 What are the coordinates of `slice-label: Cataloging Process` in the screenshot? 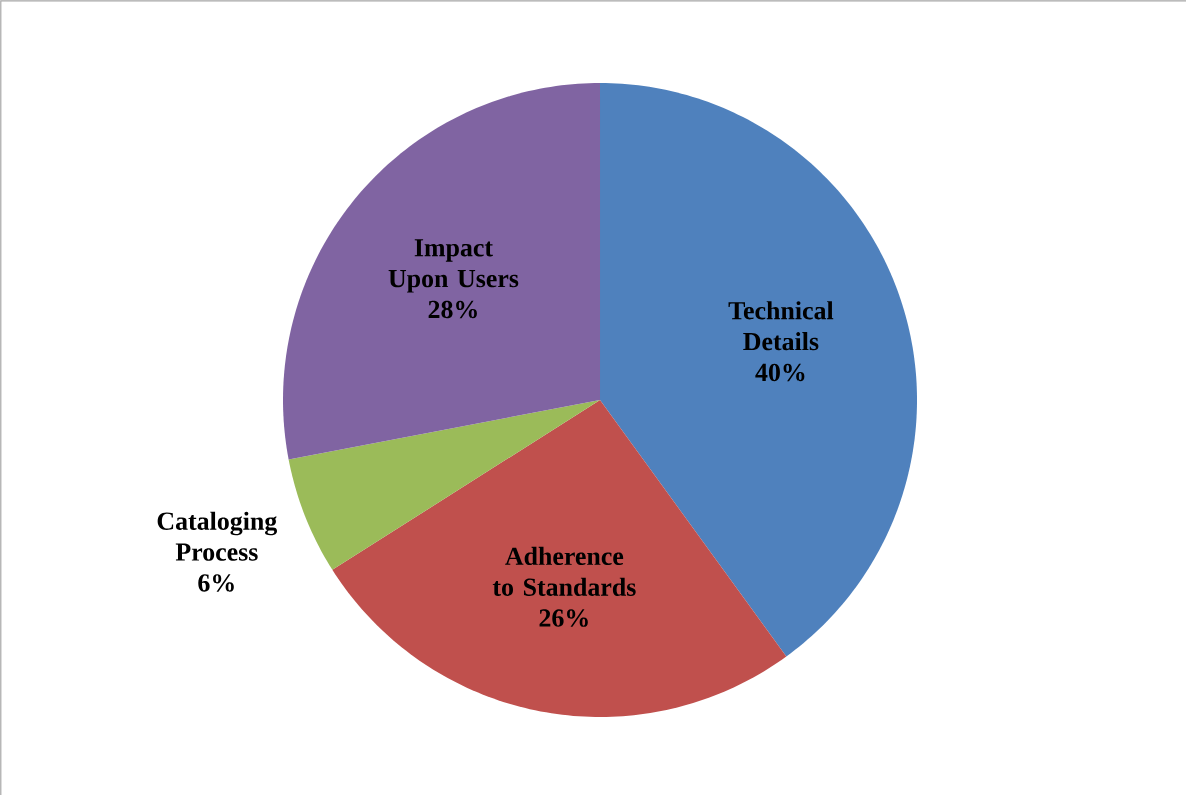 It's located at (217, 536).